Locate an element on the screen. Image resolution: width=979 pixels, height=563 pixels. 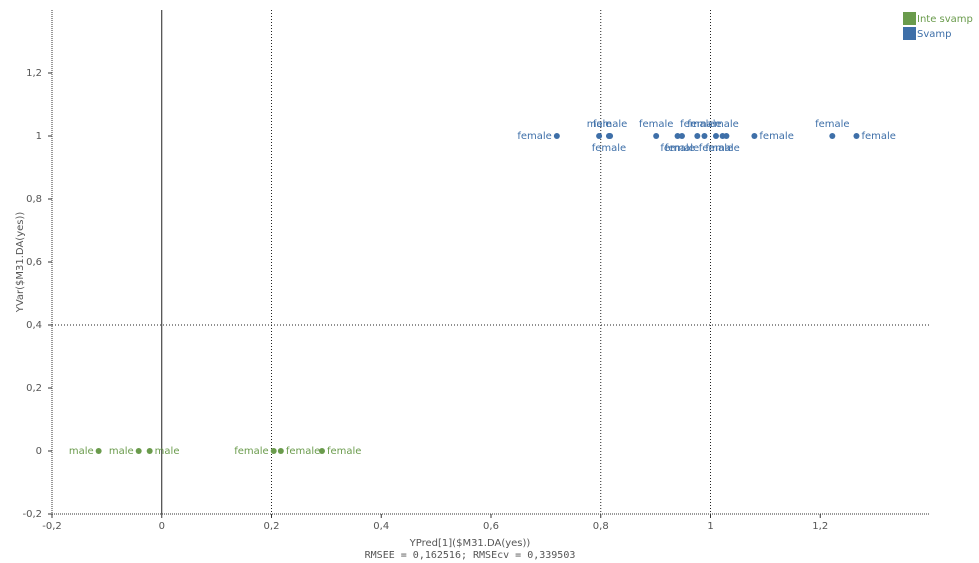
x-tick-label: 0,6 is located at coordinates (491, 526).